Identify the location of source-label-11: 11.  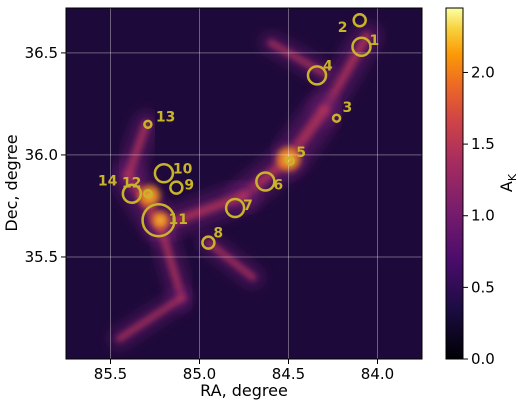
(178, 220).